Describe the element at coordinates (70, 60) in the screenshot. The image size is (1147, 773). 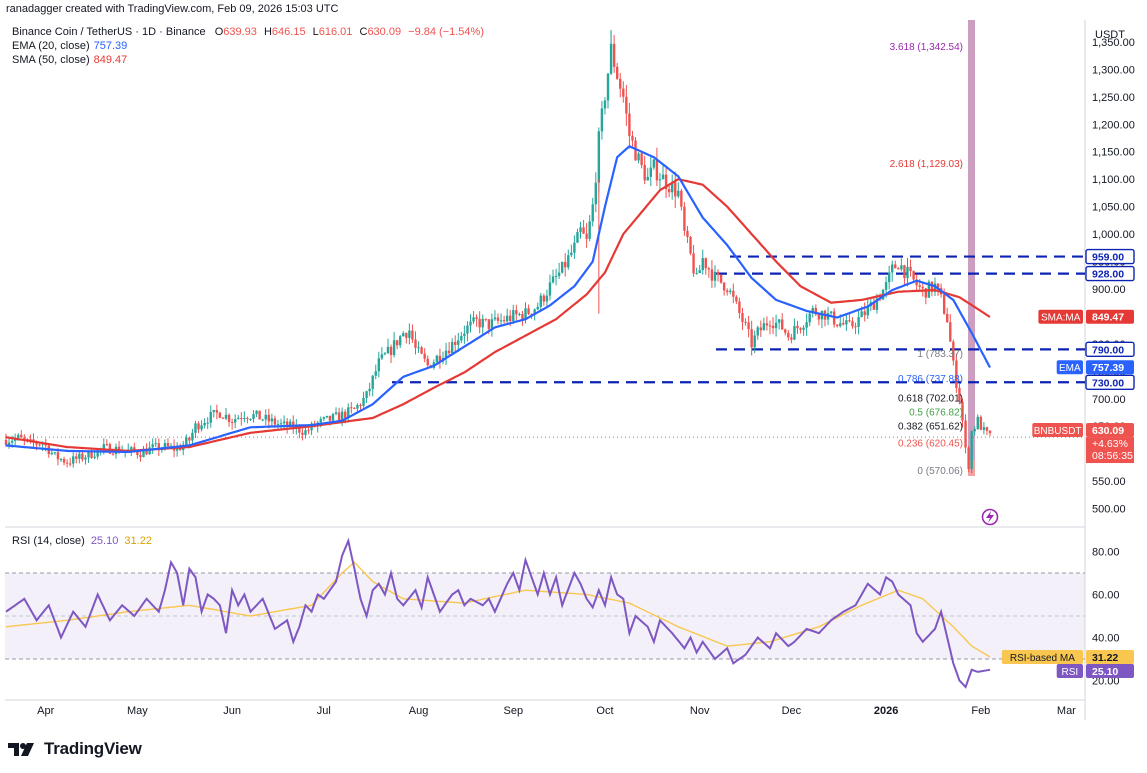
I see `sma-legend: SMA (50, close) 849.47` at that location.